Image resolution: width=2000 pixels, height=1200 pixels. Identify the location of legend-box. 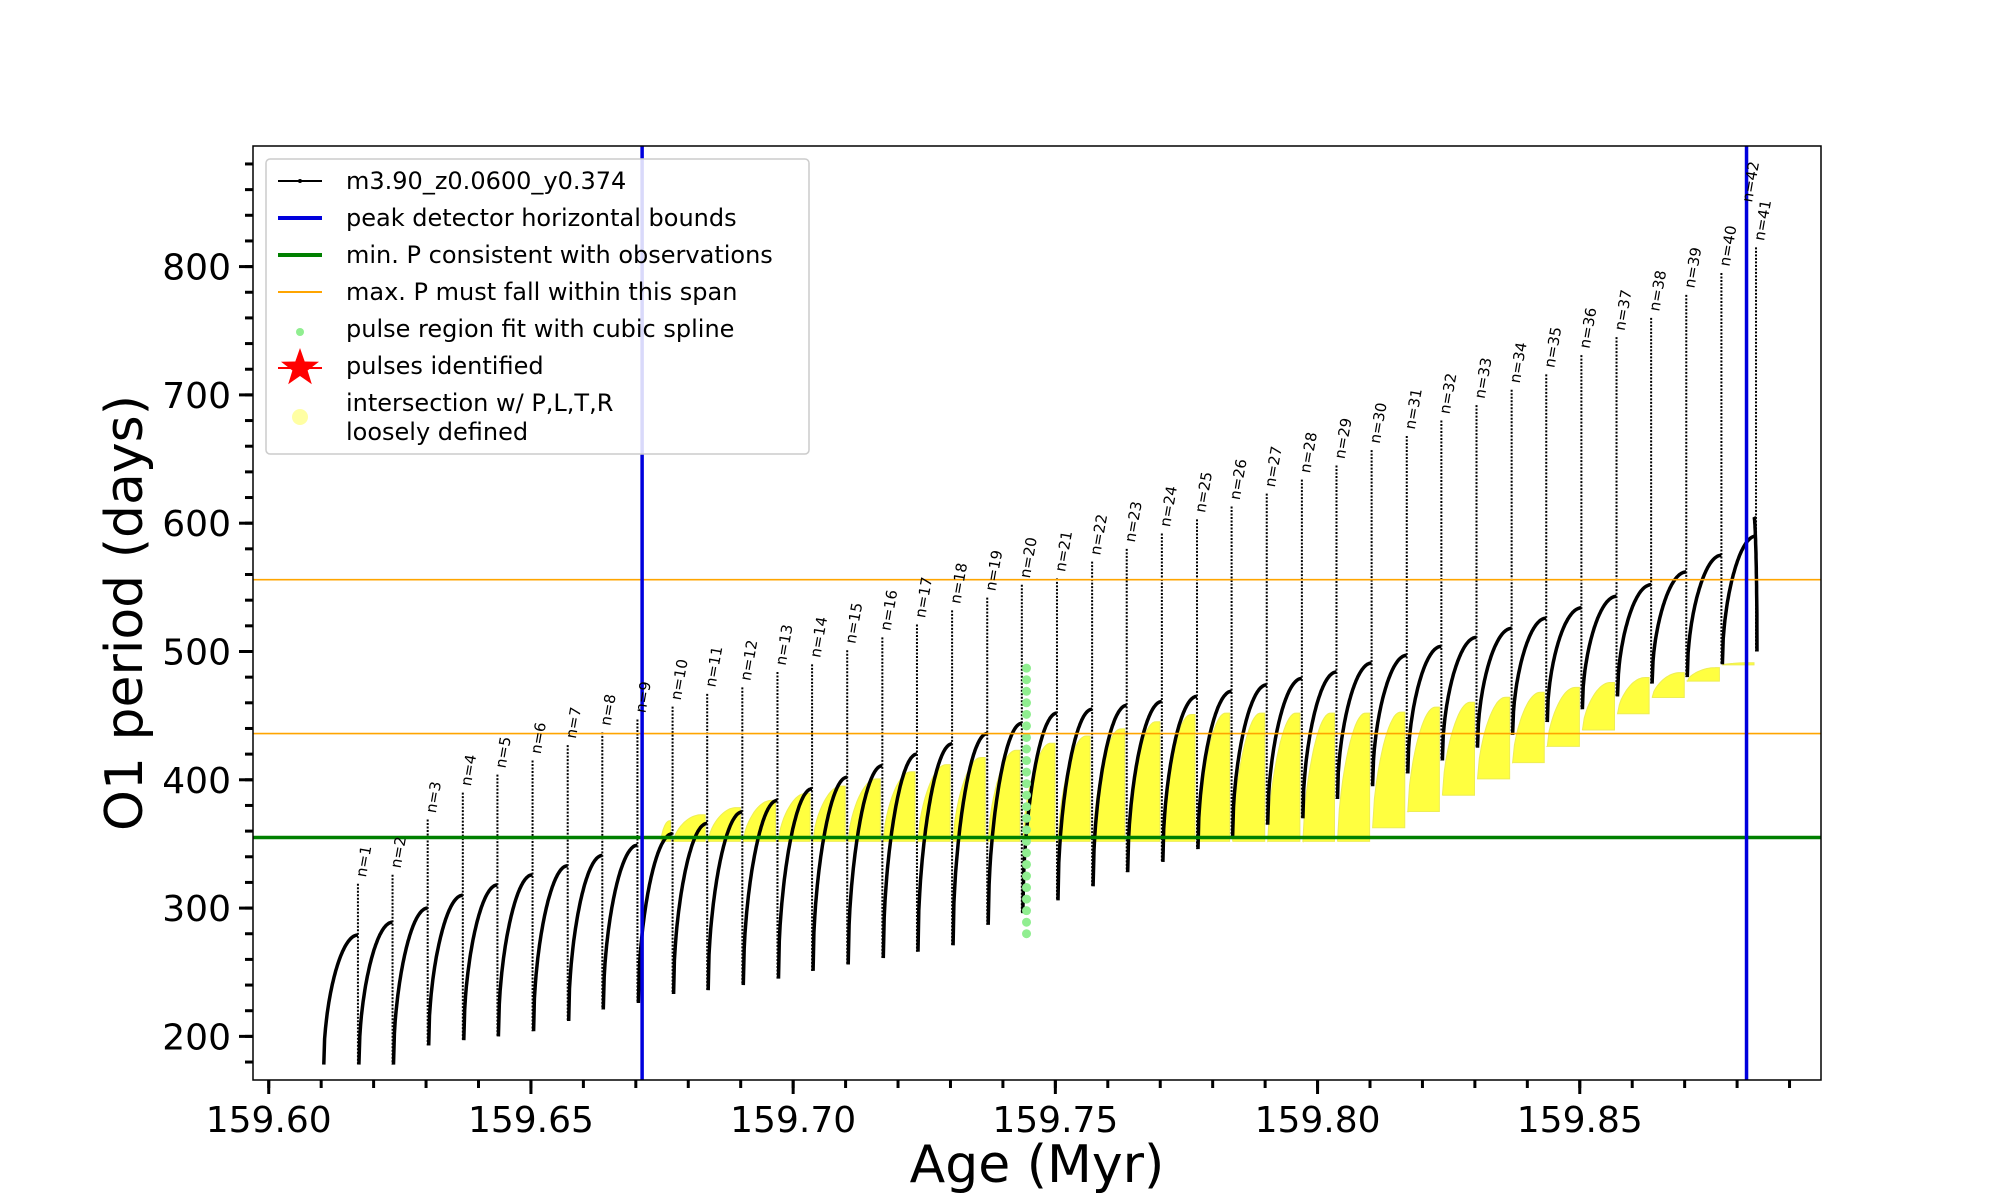
(537, 306).